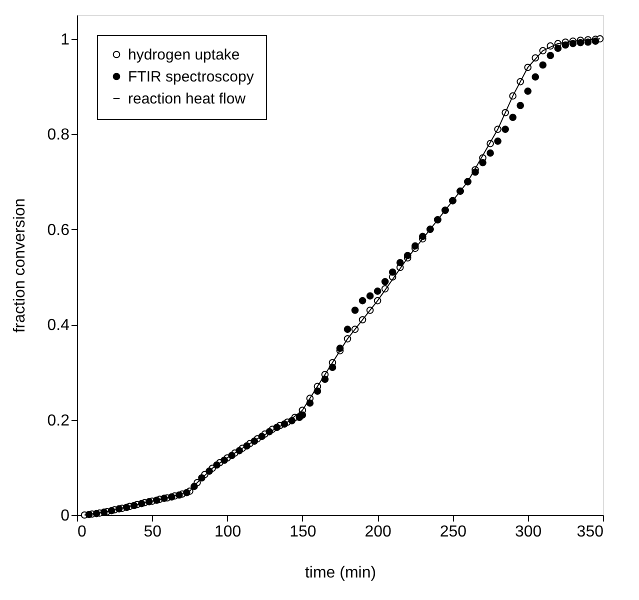 This screenshot has width=639, height=600. Describe the element at coordinates (82, 532) in the screenshot. I see `x-tick-label: 0` at that location.